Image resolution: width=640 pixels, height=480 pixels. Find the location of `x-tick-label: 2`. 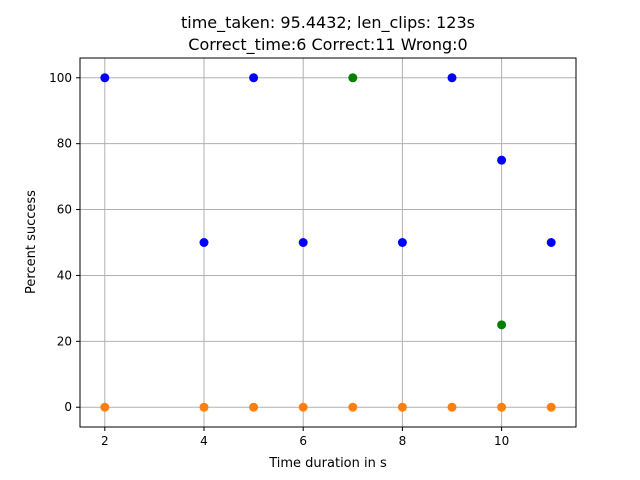

x-tick-label: 2 is located at coordinates (105, 441).